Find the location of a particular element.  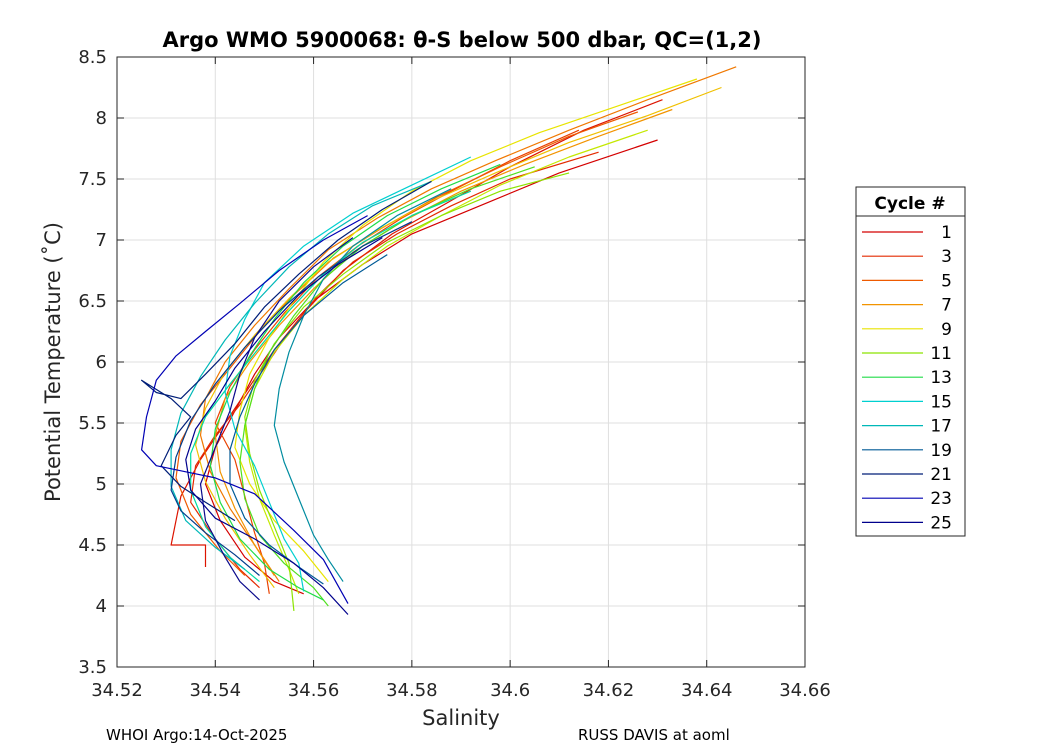

legend-label: 19 is located at coordinates (941, 451).